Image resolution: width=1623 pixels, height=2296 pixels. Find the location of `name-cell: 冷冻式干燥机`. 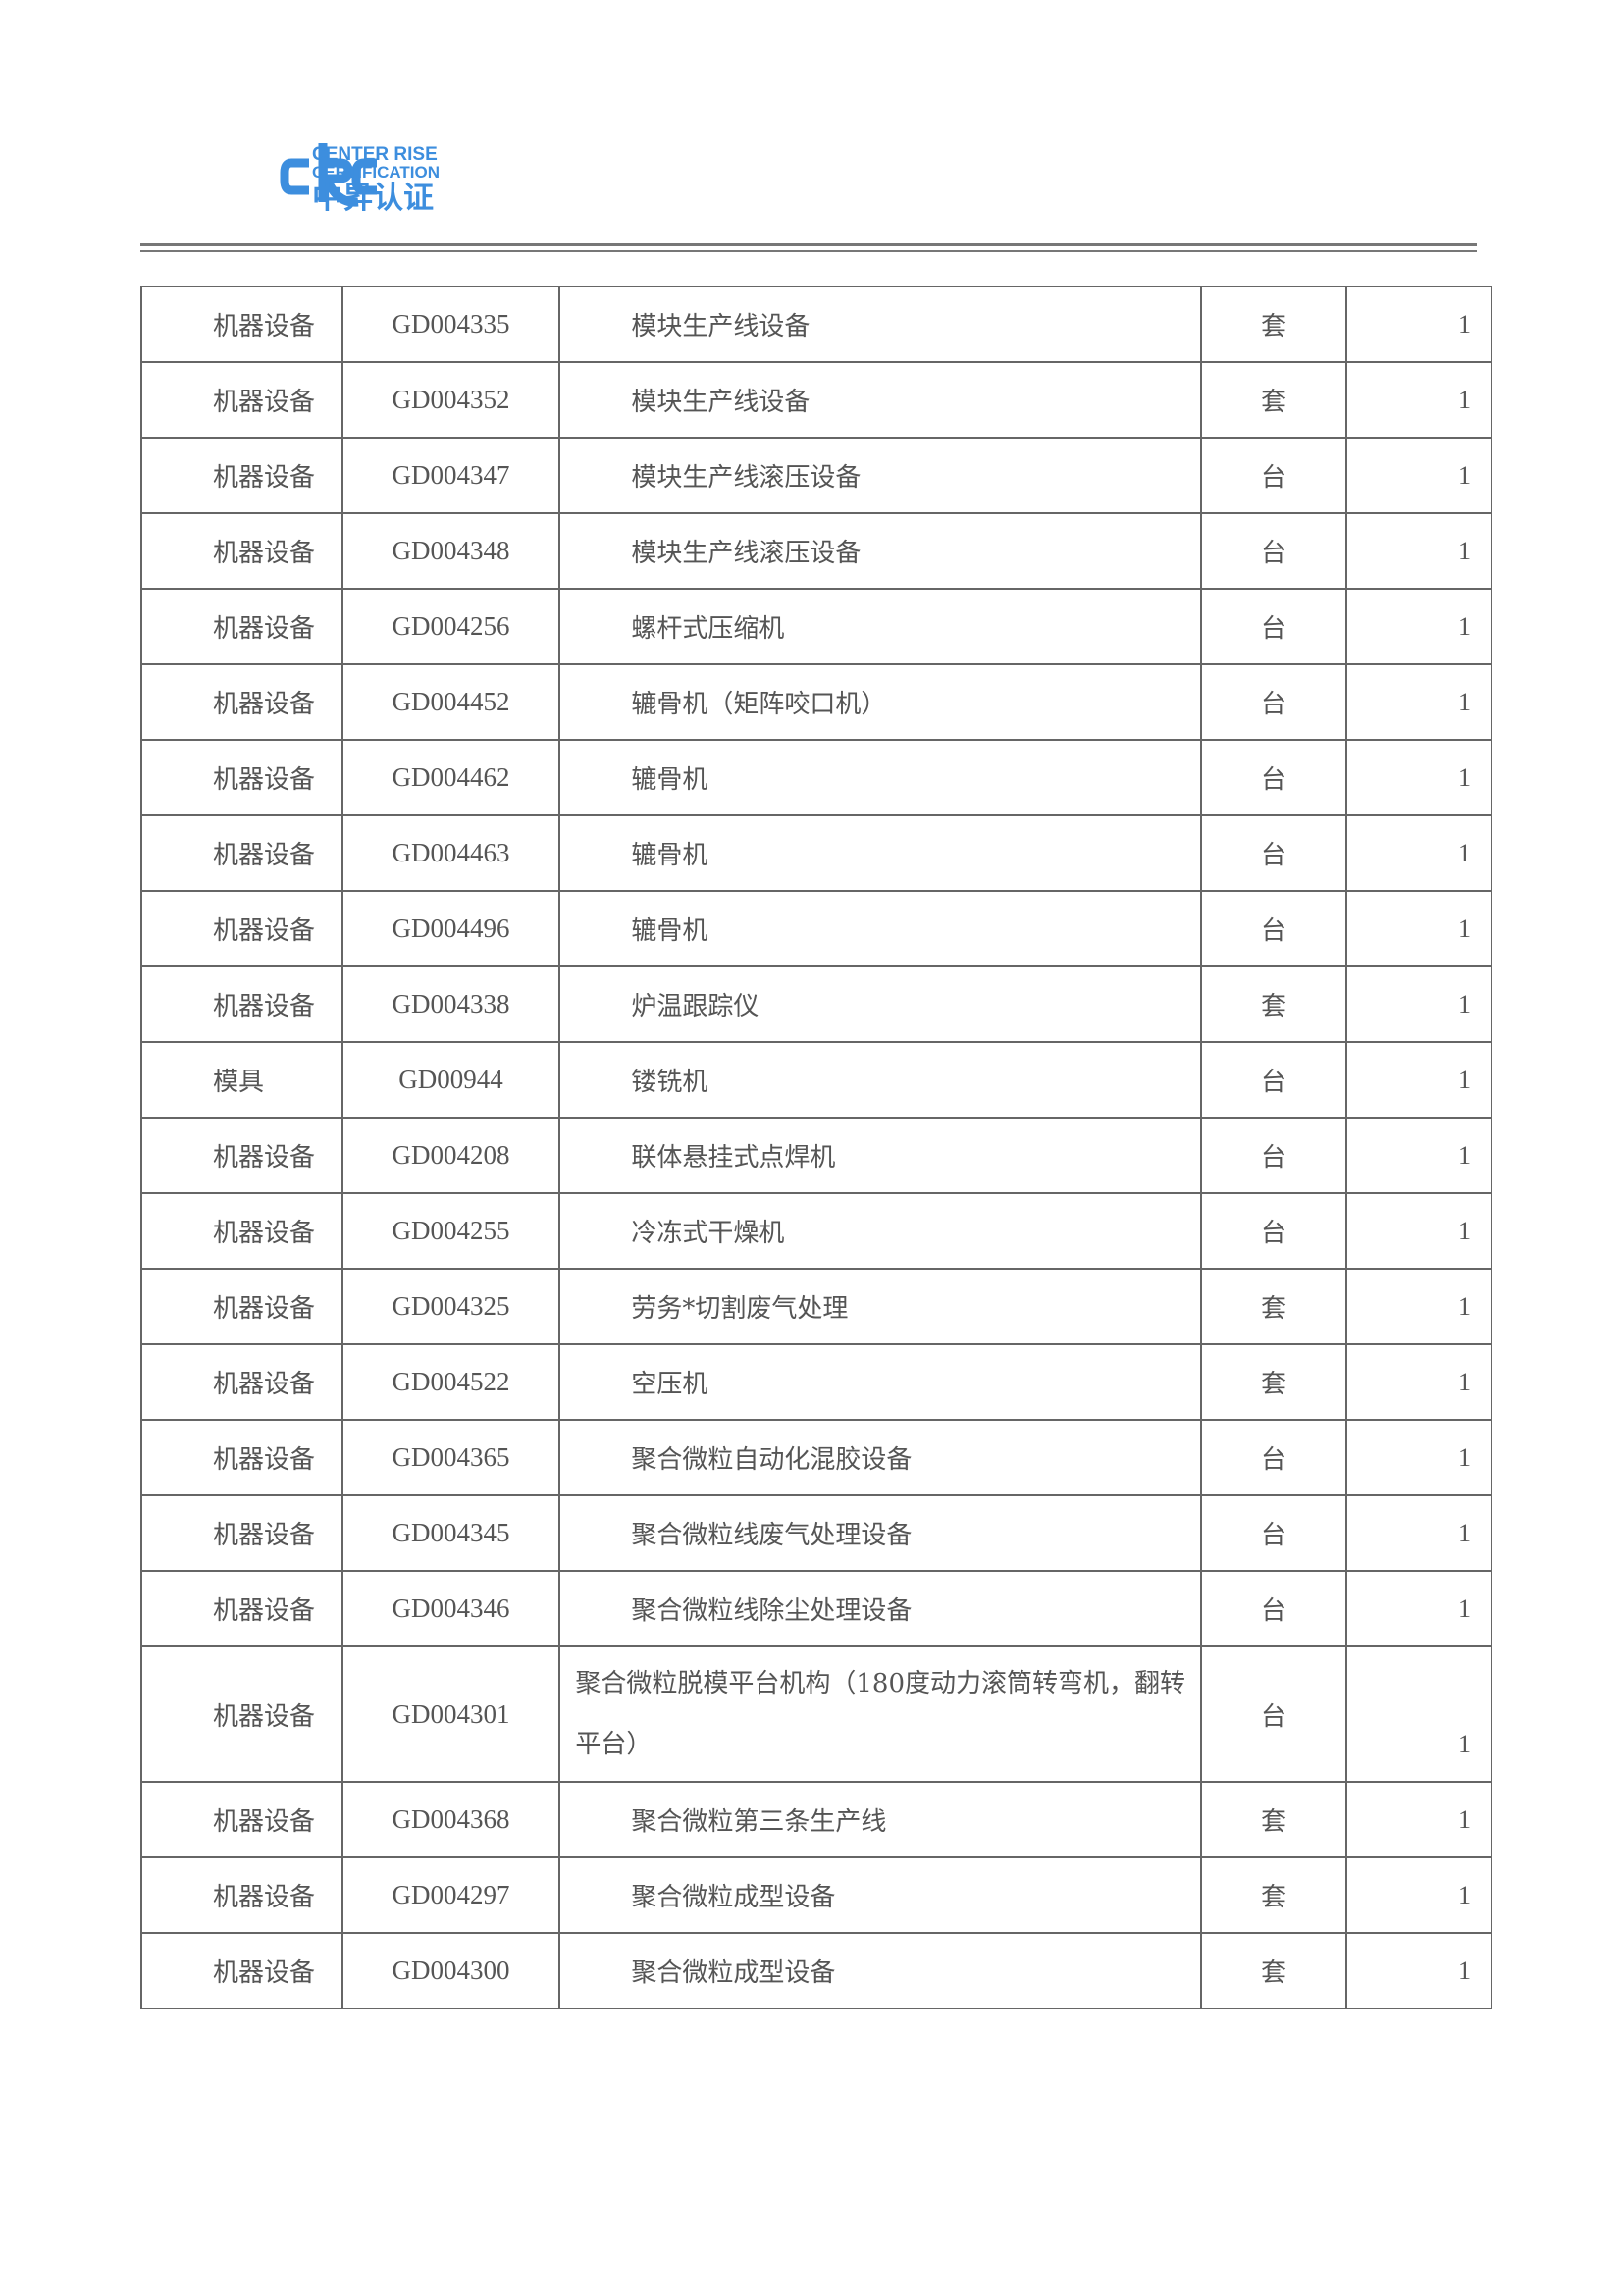

name-cell: 冷冻式干燥机 is located at coordinates (880, 1231).